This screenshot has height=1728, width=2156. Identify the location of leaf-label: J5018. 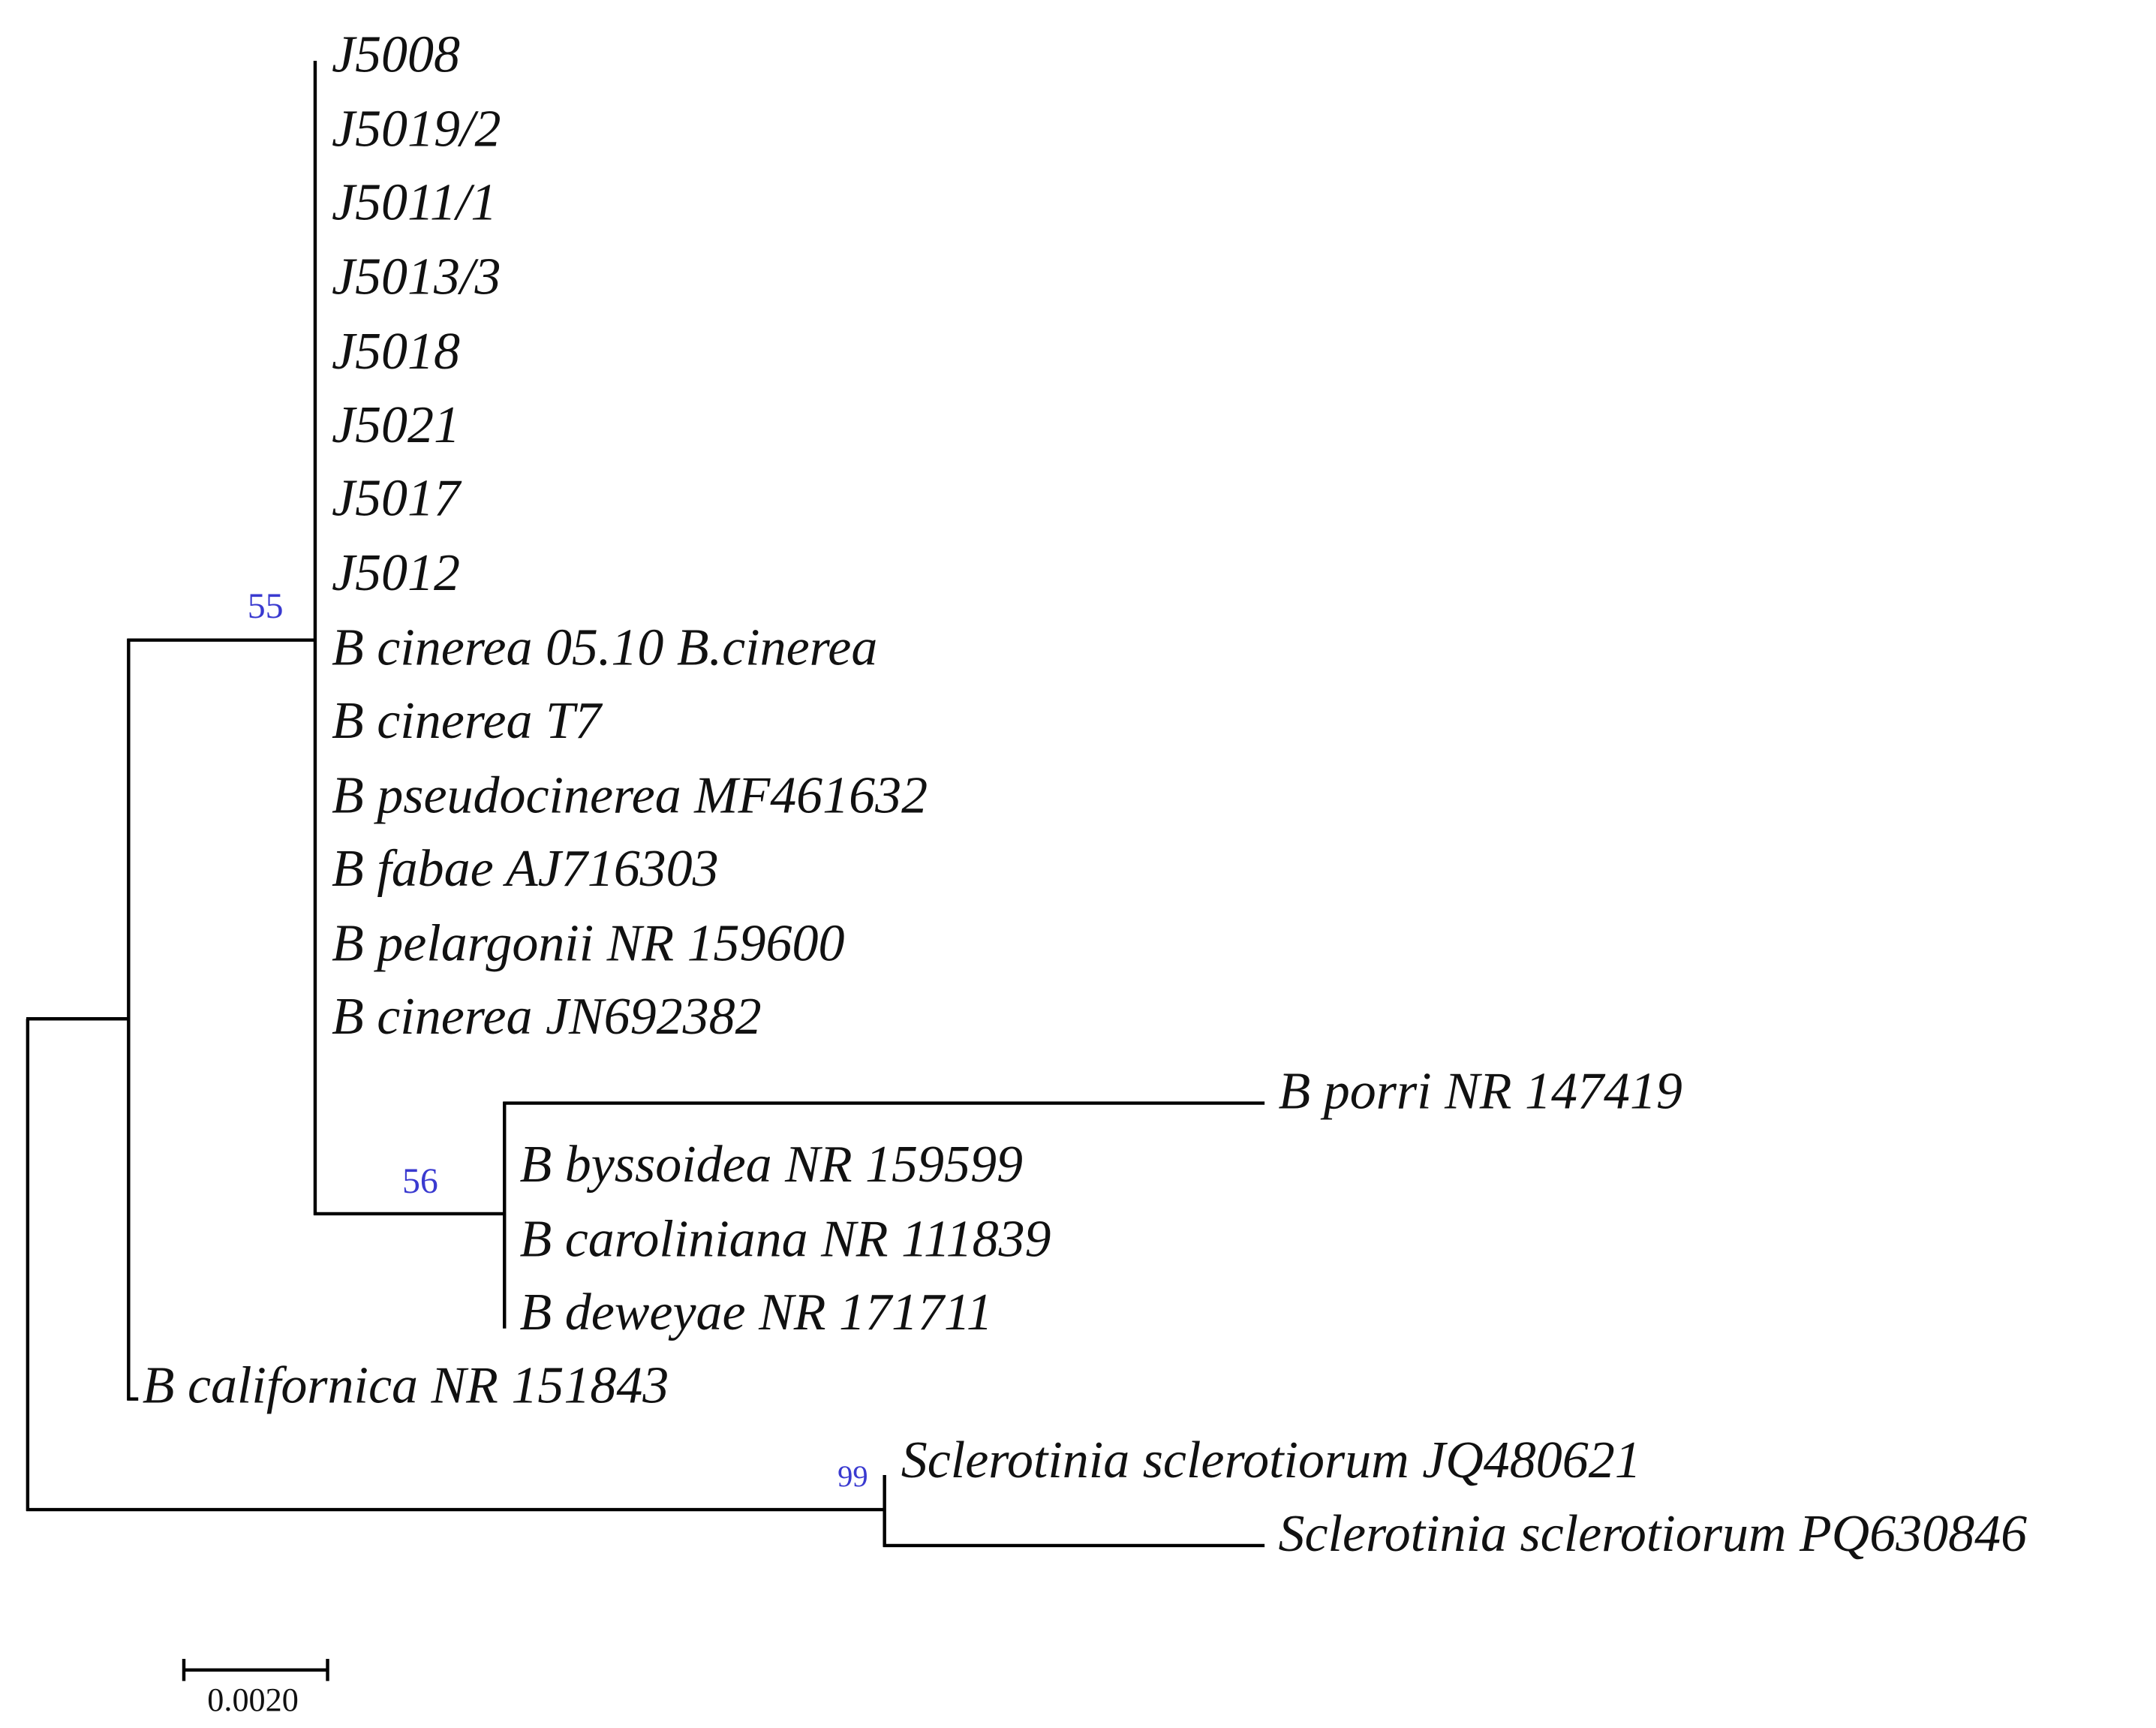
(396, 352).